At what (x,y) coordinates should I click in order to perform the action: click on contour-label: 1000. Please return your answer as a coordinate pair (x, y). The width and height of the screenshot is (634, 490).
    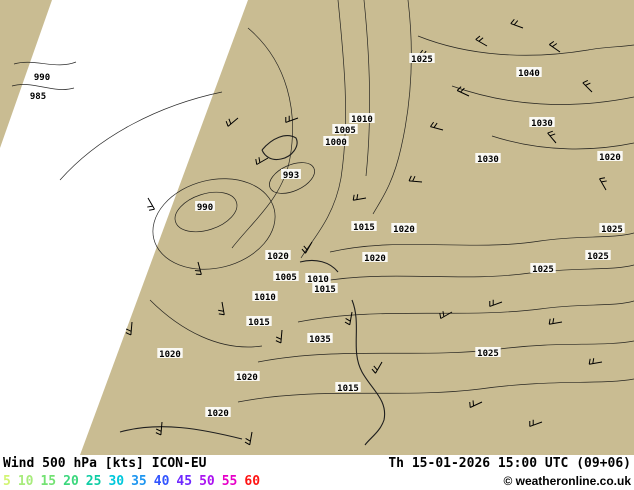
    Looking at the image, I should click on (336, 143).